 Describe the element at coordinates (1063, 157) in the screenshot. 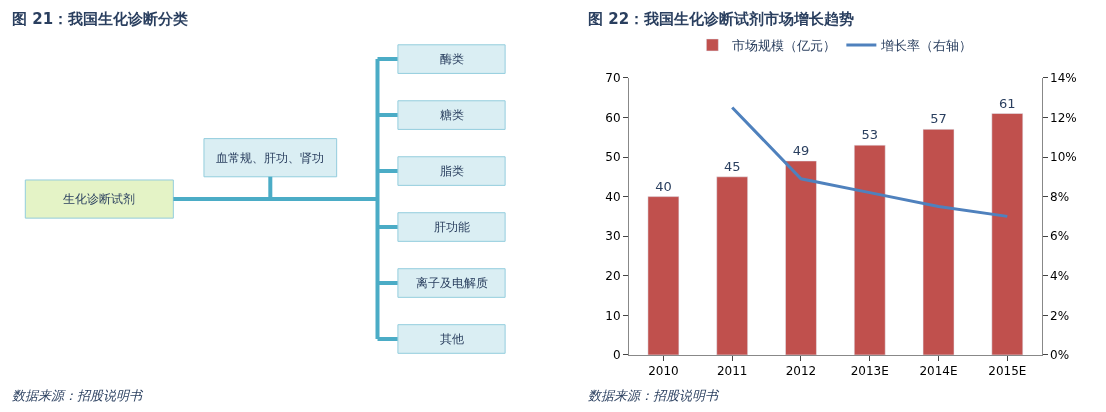

I see `y2-tick-label: 10%` at that location.